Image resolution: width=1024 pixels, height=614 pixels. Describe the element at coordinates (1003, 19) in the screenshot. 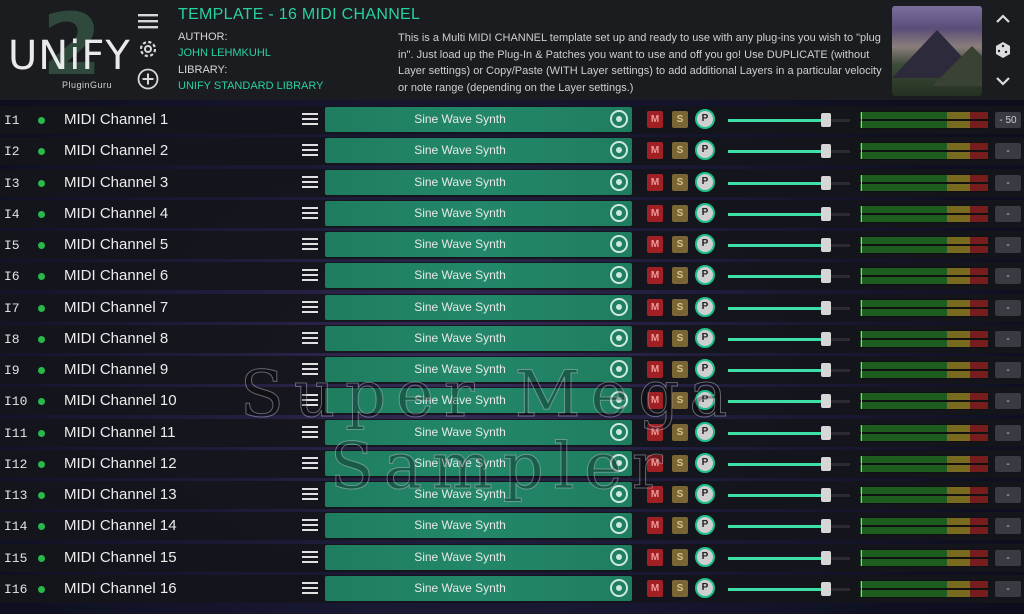

I see `chevron-up-icon` at that location.